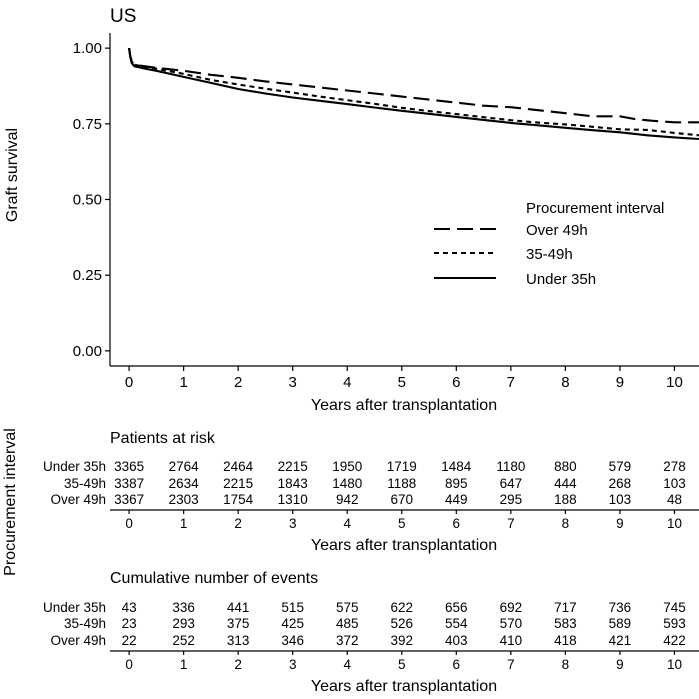  I want to click on legend-label-under-35h: Under 35h, so click(561, 279).